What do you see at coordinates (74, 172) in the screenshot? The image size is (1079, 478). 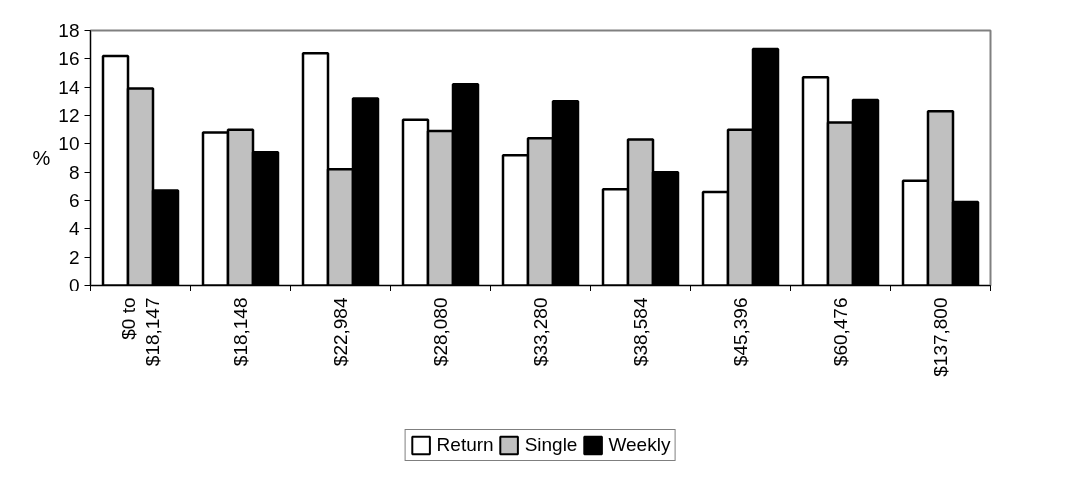 I see `y-tick-label: 8` at bounding box center [74, 172].